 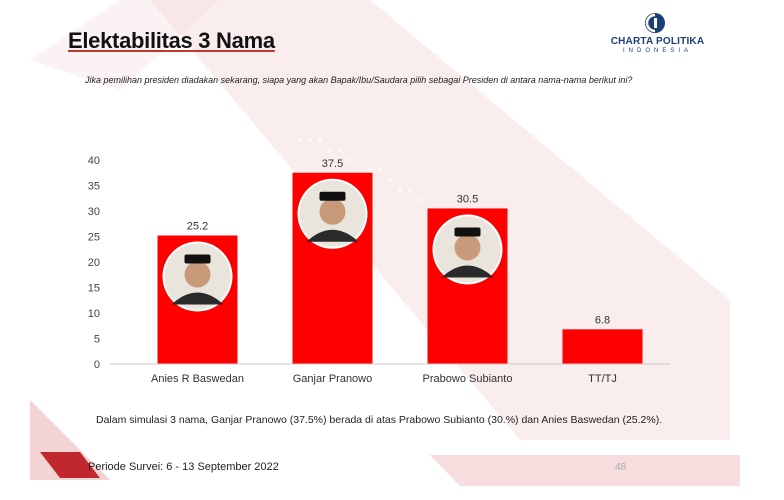 I want to click on data-label: 6.8, so click(x=602, y=320).